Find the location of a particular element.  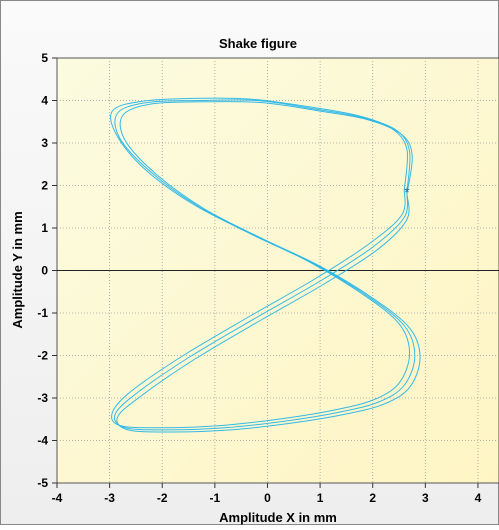

y-axis-title: Amplitude Y in mm is located at coordinates (17, 269).